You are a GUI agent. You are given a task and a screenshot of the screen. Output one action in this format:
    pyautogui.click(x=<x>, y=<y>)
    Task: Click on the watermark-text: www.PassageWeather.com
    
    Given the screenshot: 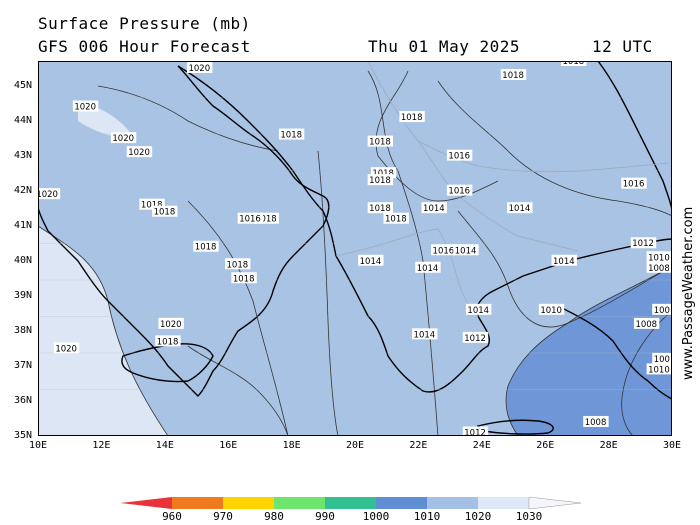 What is the action you would take?
    pyautogui.click(x=688, y=293)
    